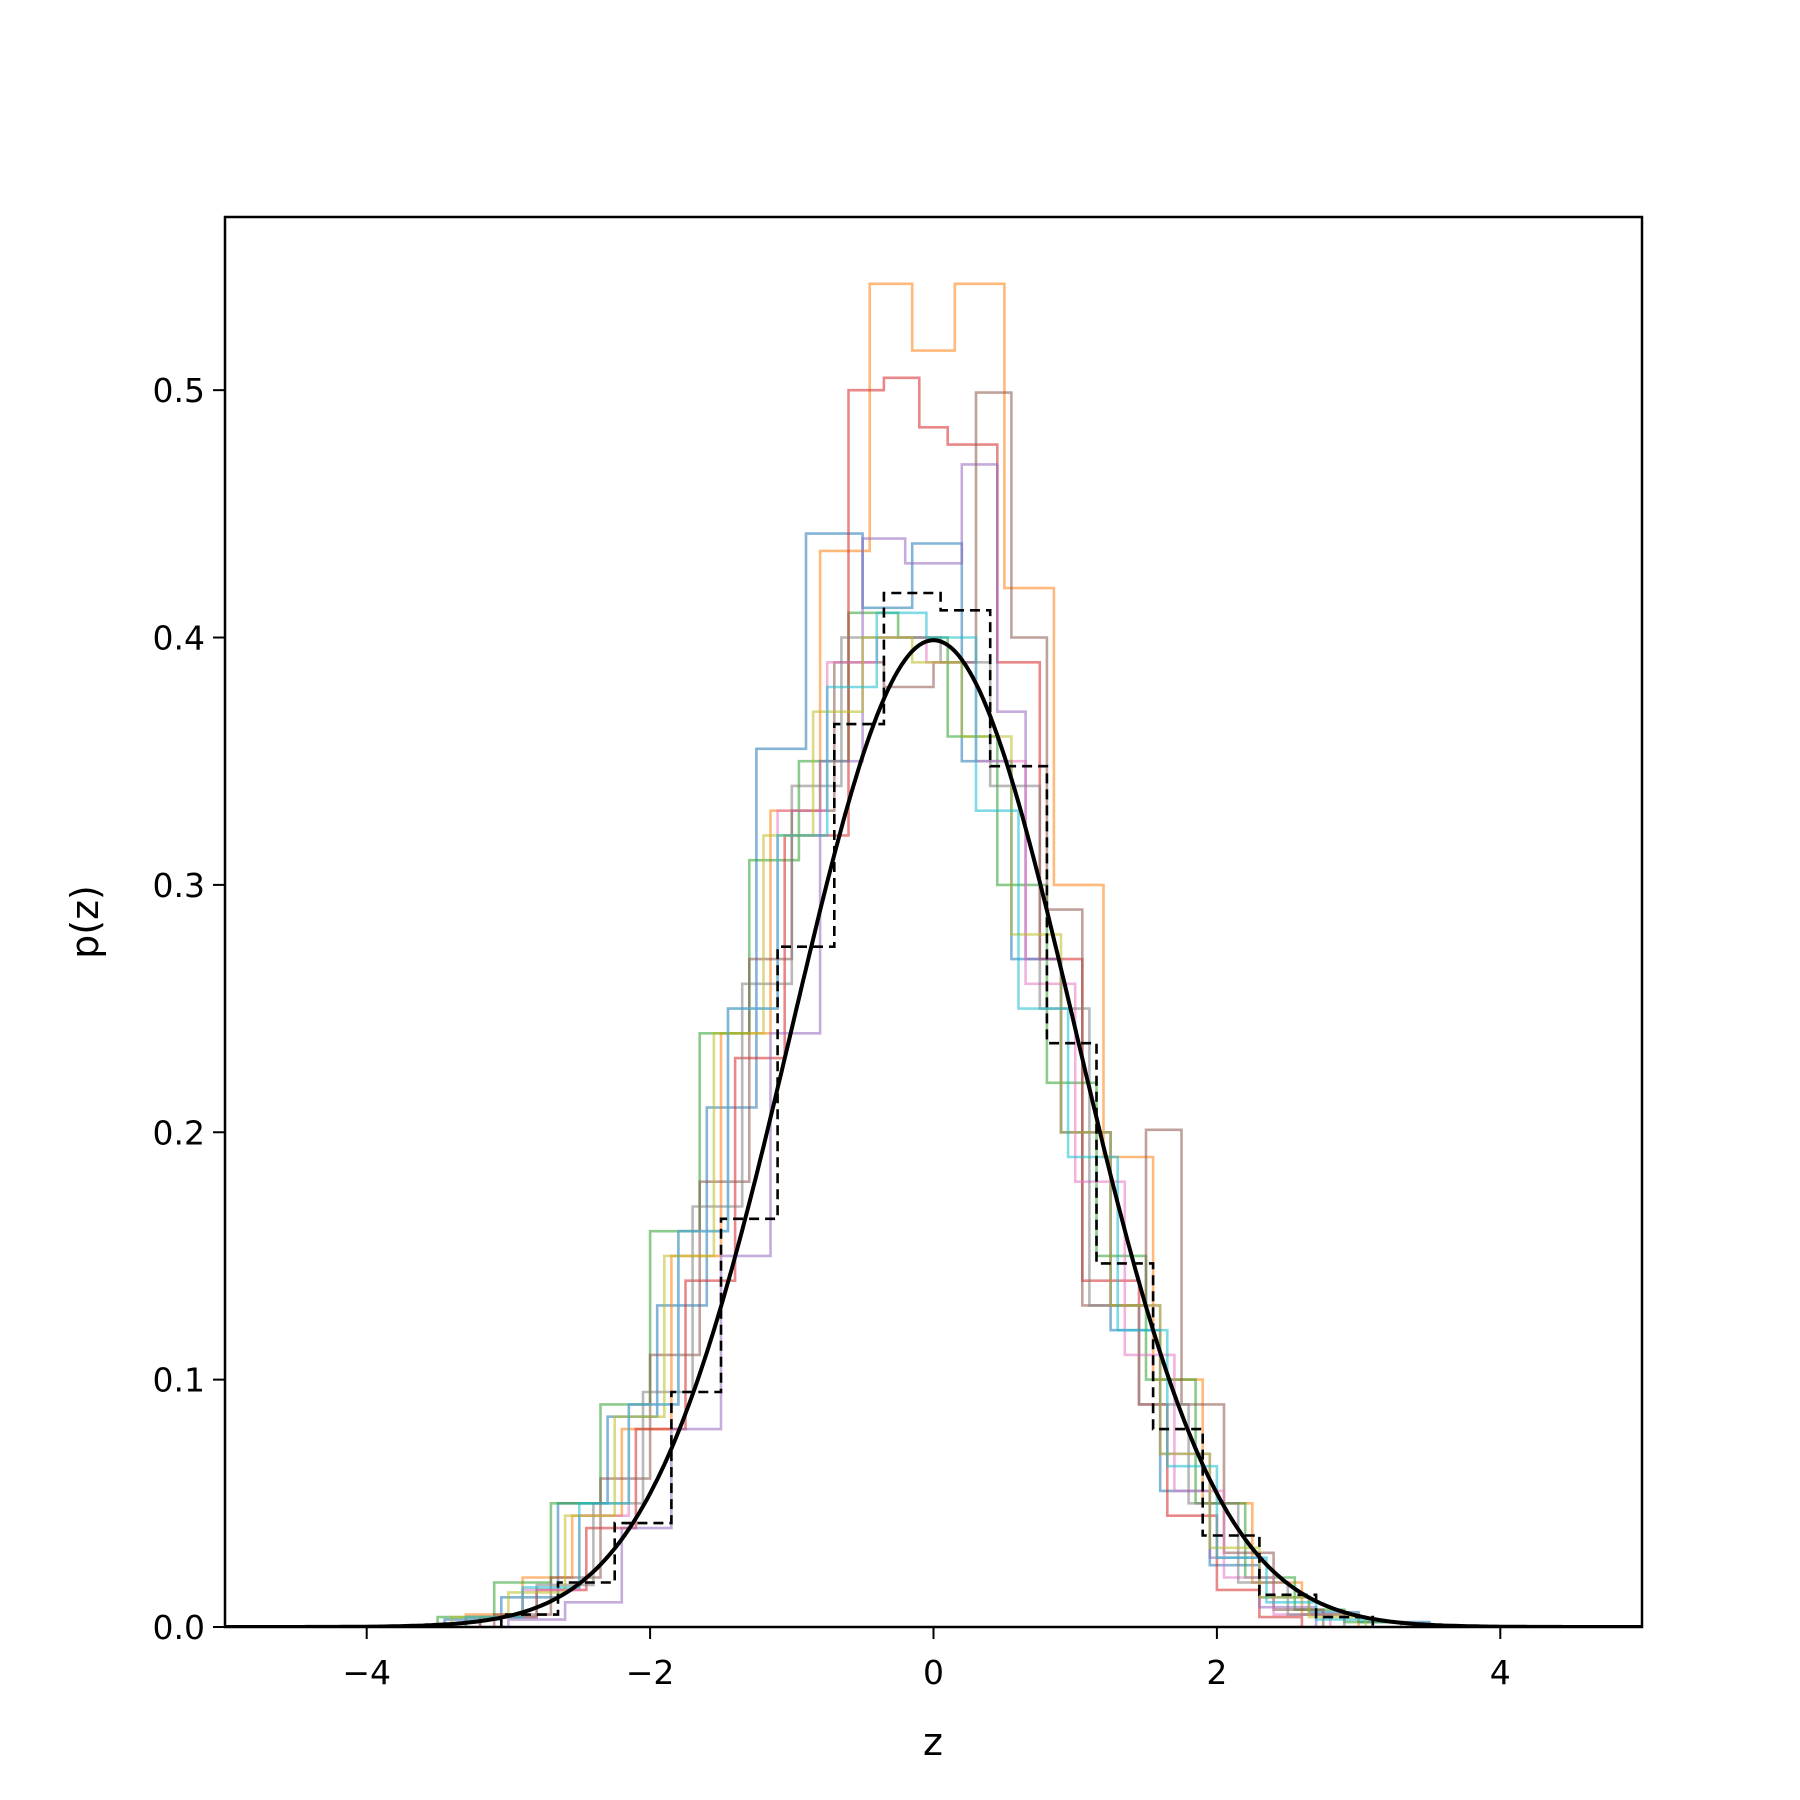 The width and height of the screenshot is (1800, 1800). I want to click on x-tick-label: −4, so click(366, 1672).